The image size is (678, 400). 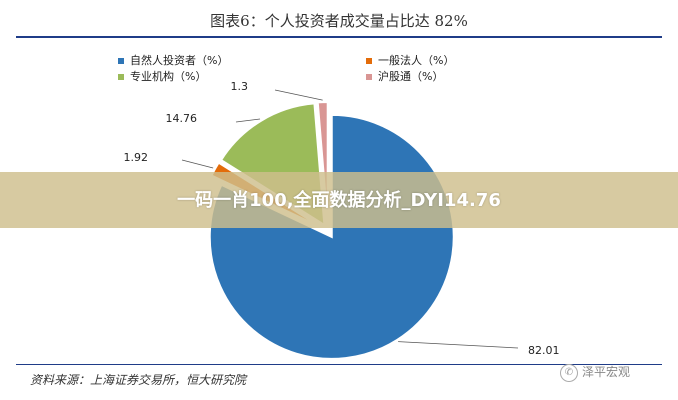 I want to click on legend-item-northbound: 沪股通（%）, so click(x=404, y=76).